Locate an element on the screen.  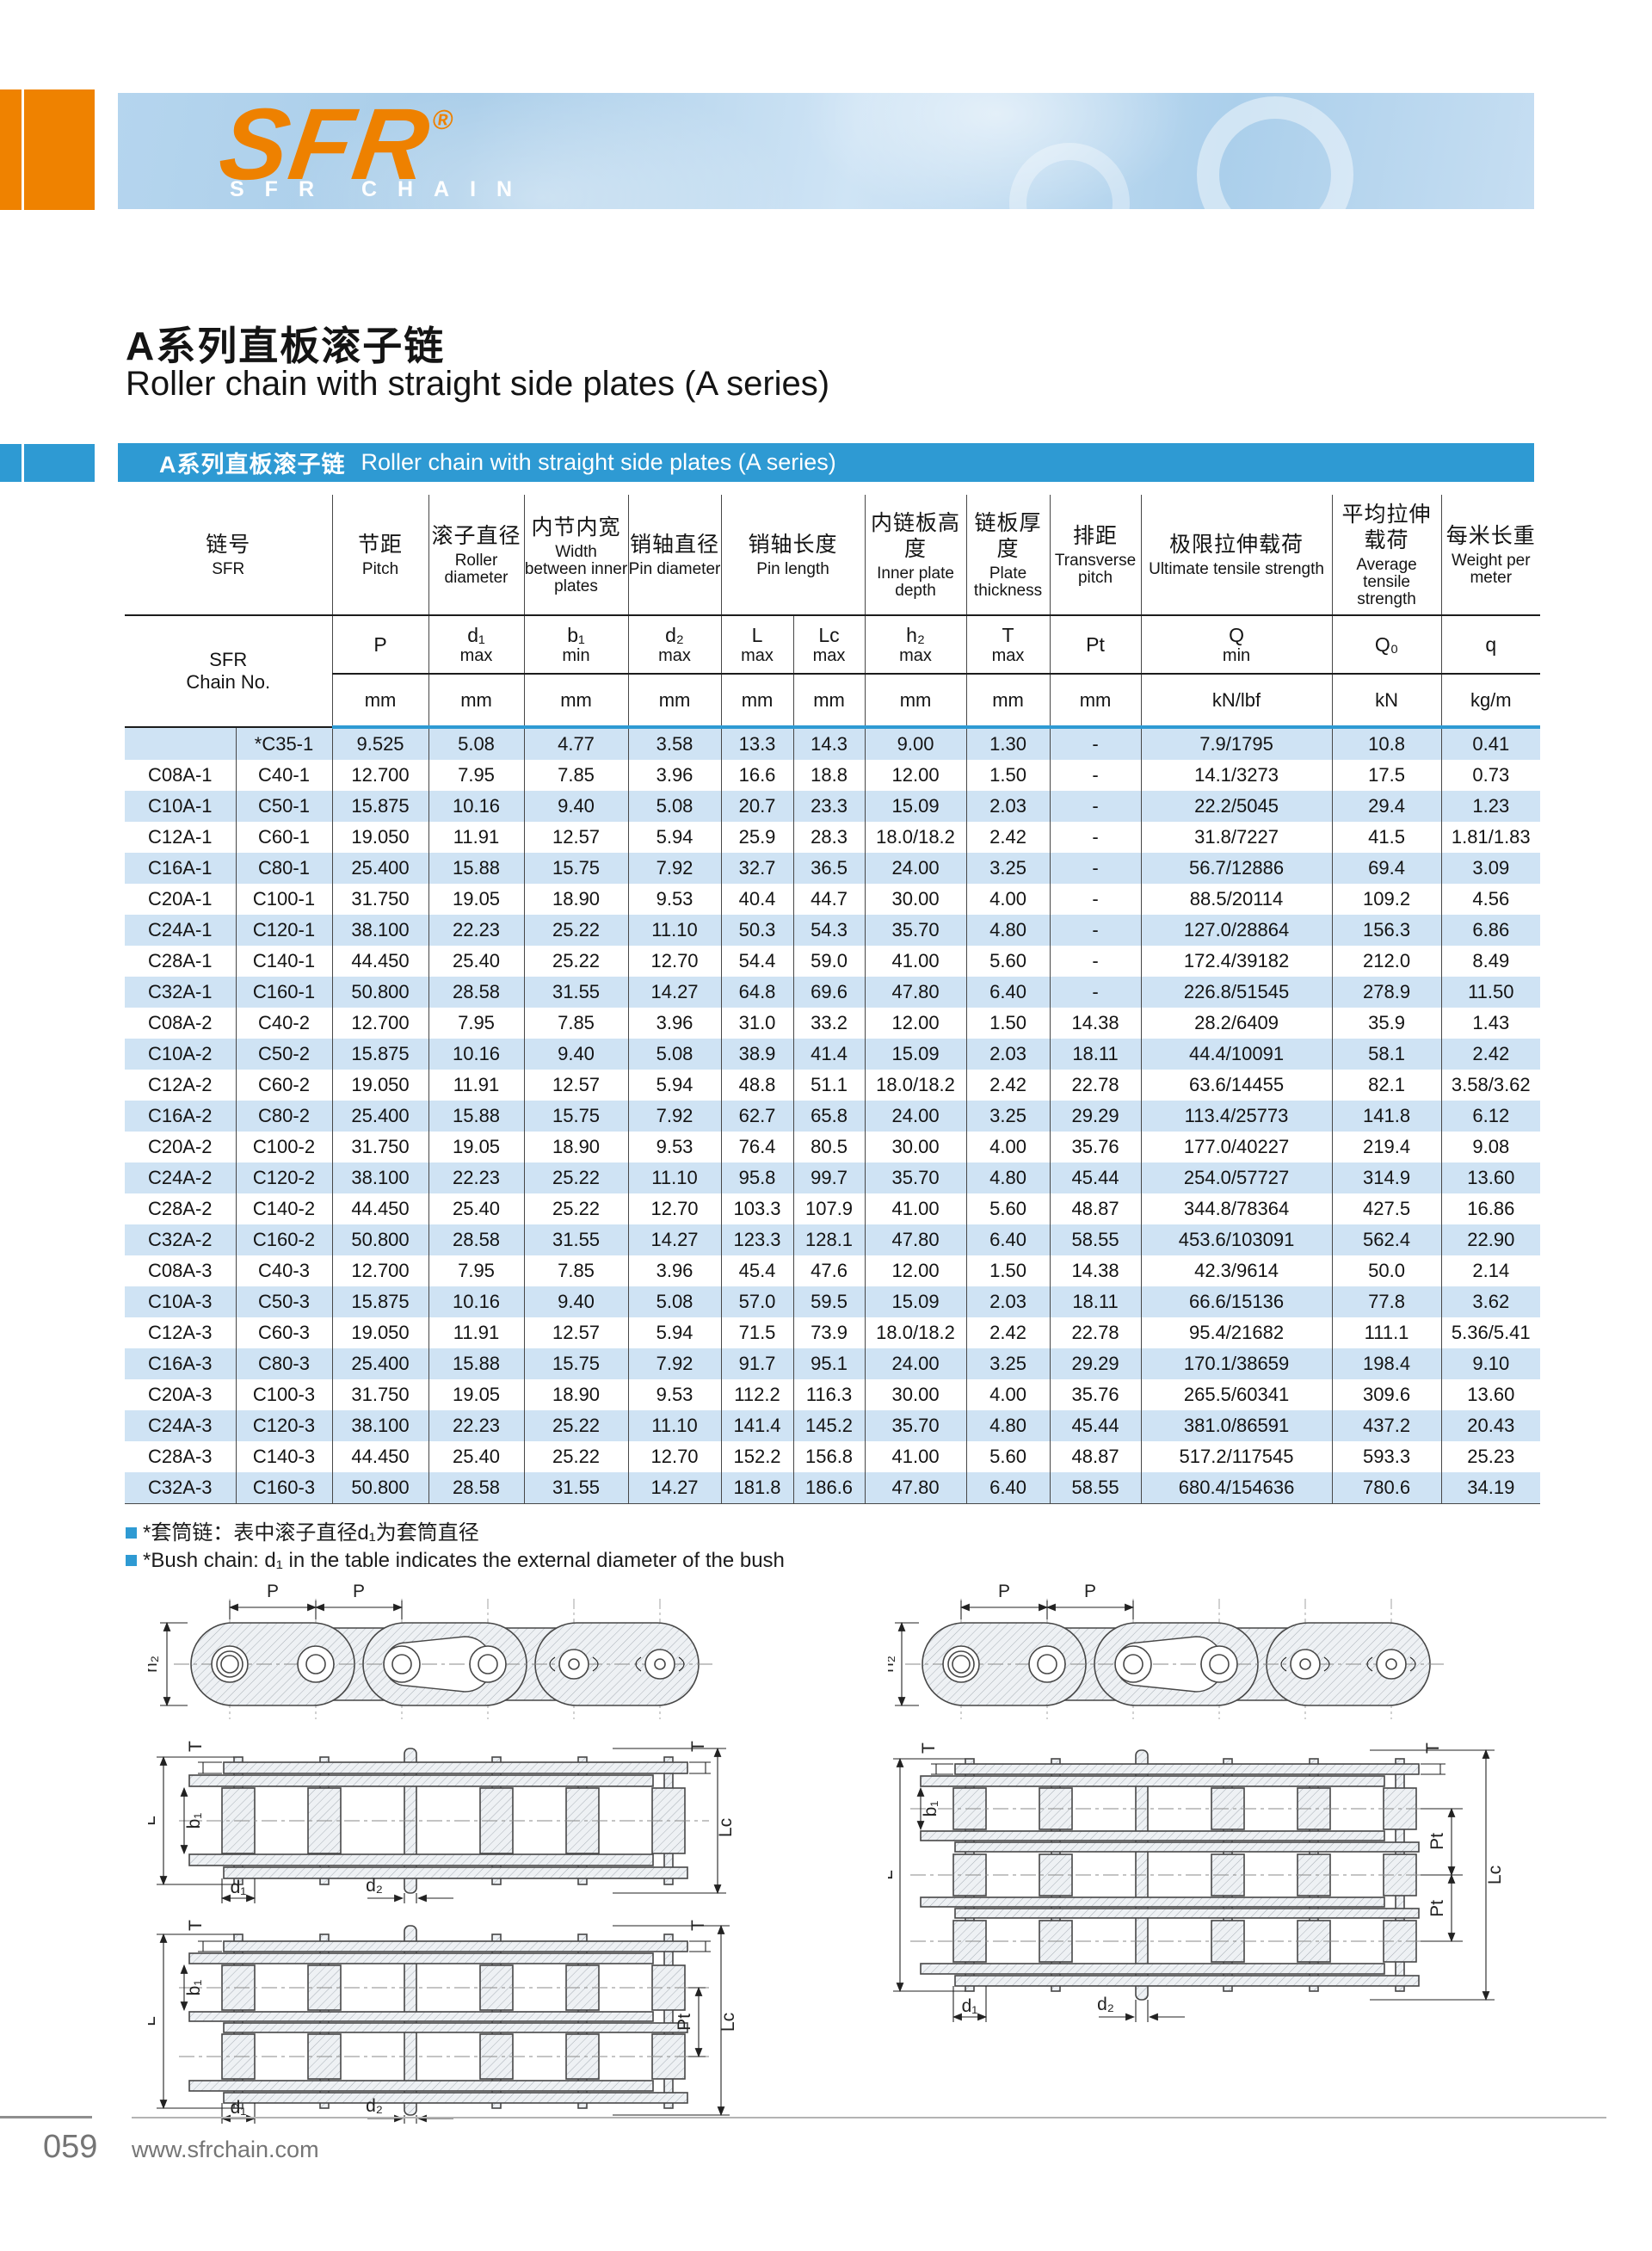
table-cell: 12.57 is located at coordinates (576, 837).